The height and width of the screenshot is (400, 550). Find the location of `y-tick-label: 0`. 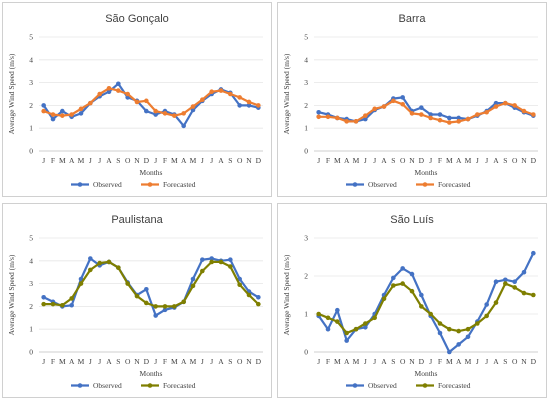

y-tick-label: 0 is located at coordinates (31, 151).